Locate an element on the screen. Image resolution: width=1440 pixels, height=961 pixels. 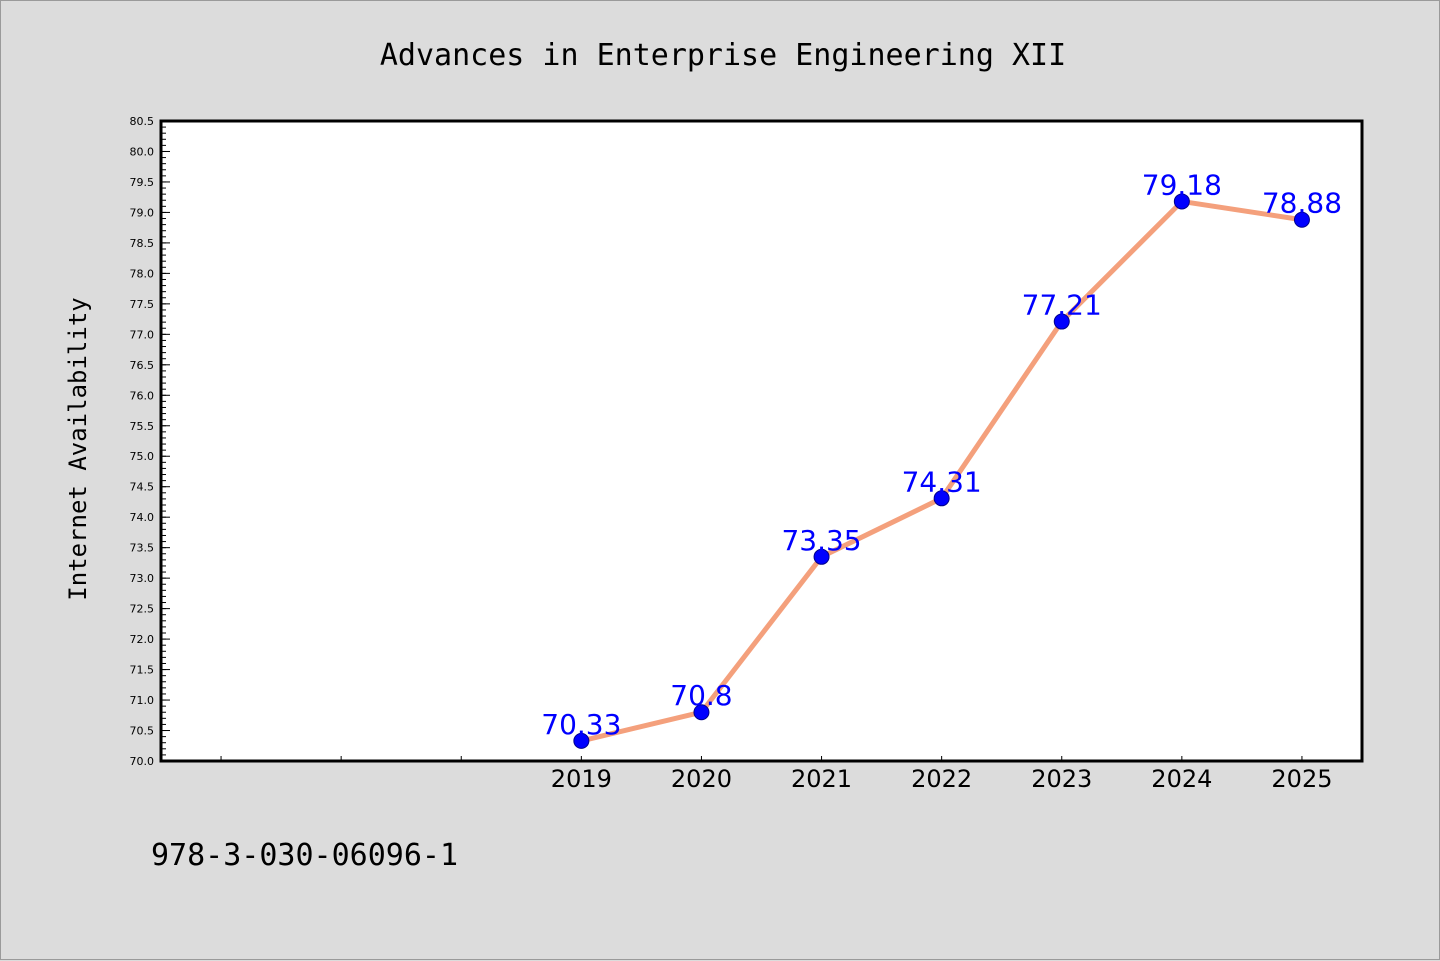
y-tick-label: 79.0 is located at coordinates (142, 212).